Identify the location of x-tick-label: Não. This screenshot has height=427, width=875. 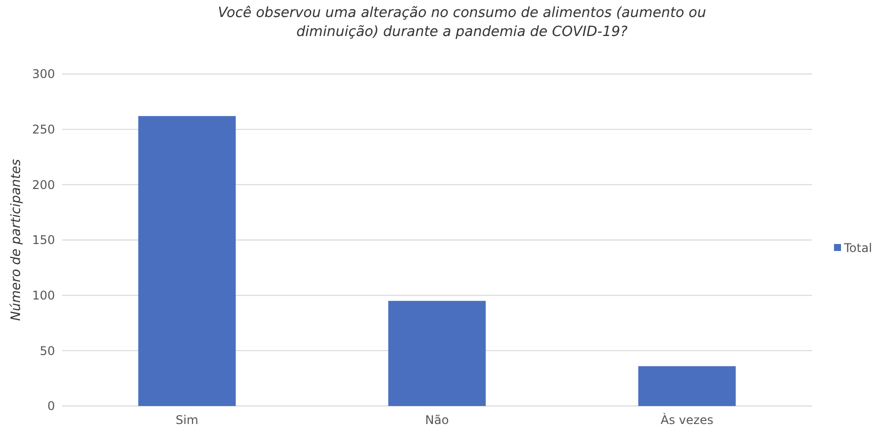
(437, 420).